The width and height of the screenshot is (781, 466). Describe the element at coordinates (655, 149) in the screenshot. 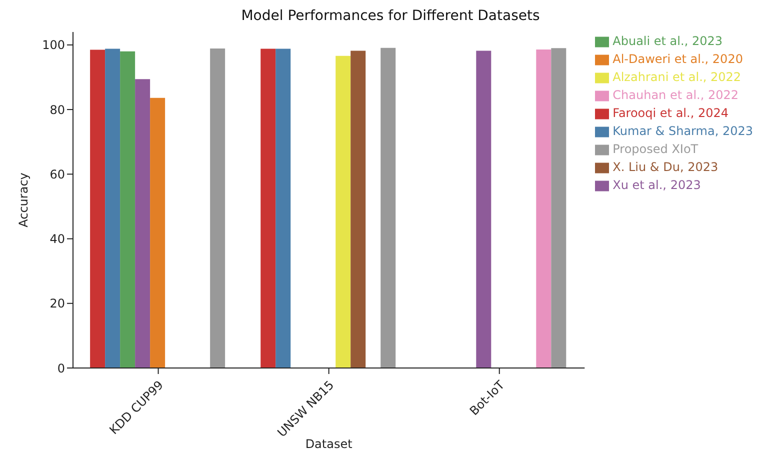

I see `legend-label: Proposed XIoT` at that location.